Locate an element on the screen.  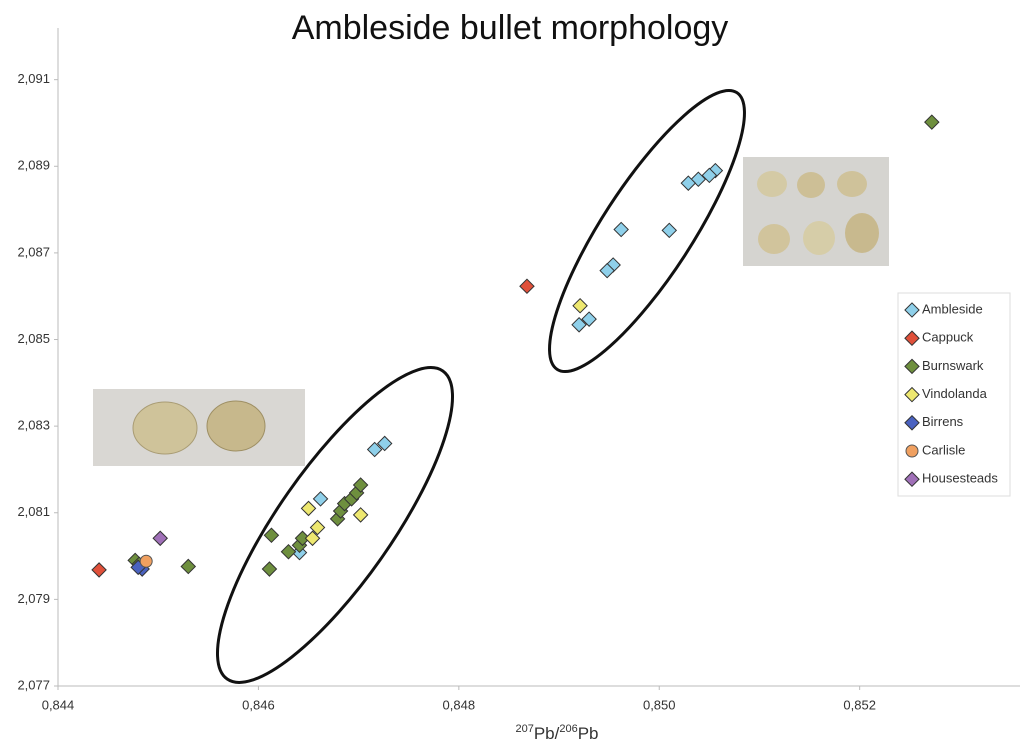
y-tick-label: 2,091 is located at coordinates (33, 78).